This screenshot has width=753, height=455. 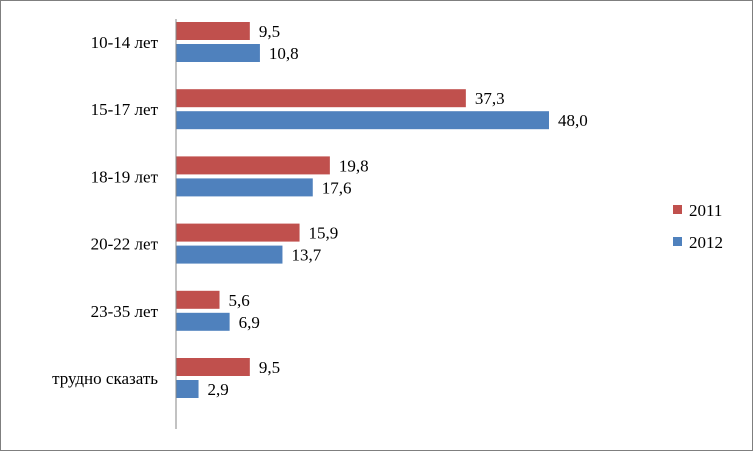 I want to click on legend-swatch-2011, so click(x=677, y=209).